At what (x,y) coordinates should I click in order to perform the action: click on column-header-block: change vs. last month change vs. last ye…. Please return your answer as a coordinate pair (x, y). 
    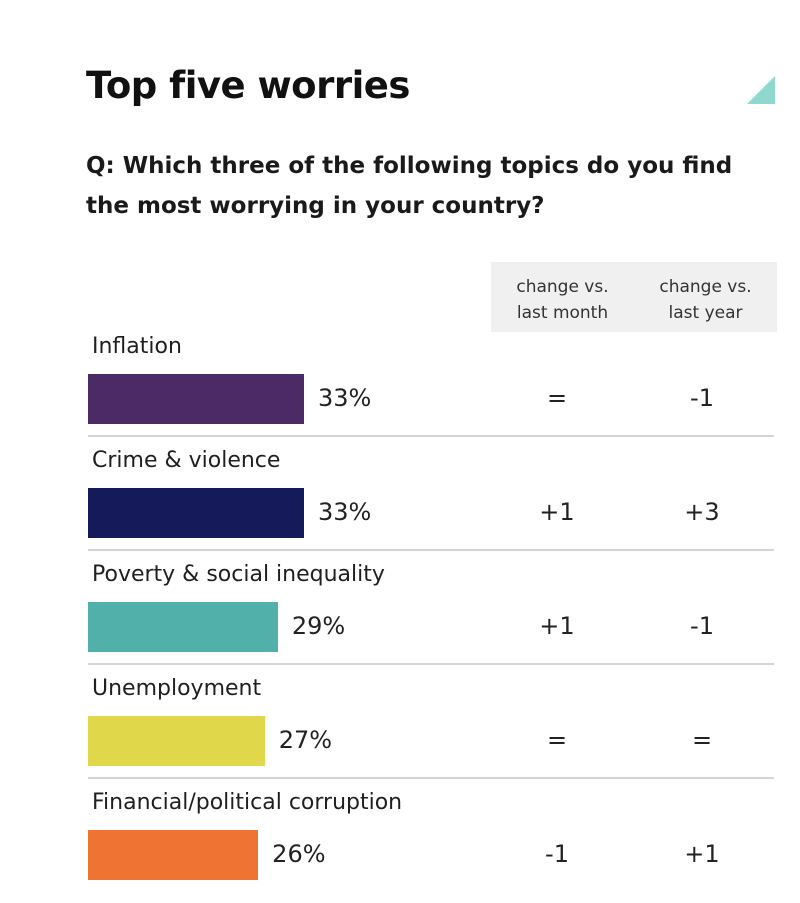
    Looking at the image, I should click on (634, 297).